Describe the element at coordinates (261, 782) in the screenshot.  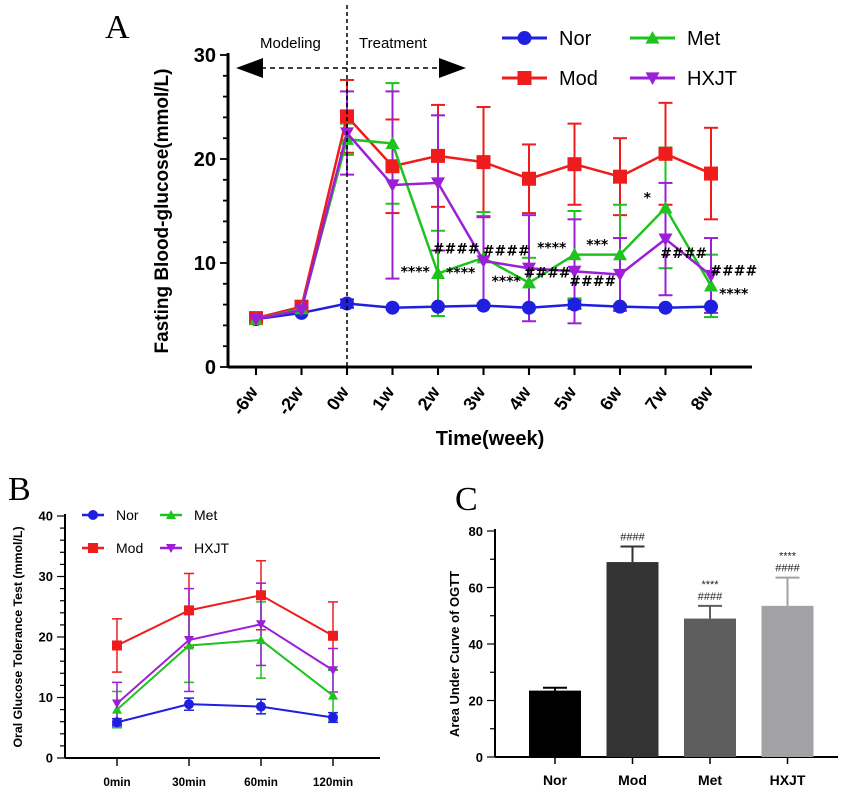
I see `x-tick-label: 60min` at that location.